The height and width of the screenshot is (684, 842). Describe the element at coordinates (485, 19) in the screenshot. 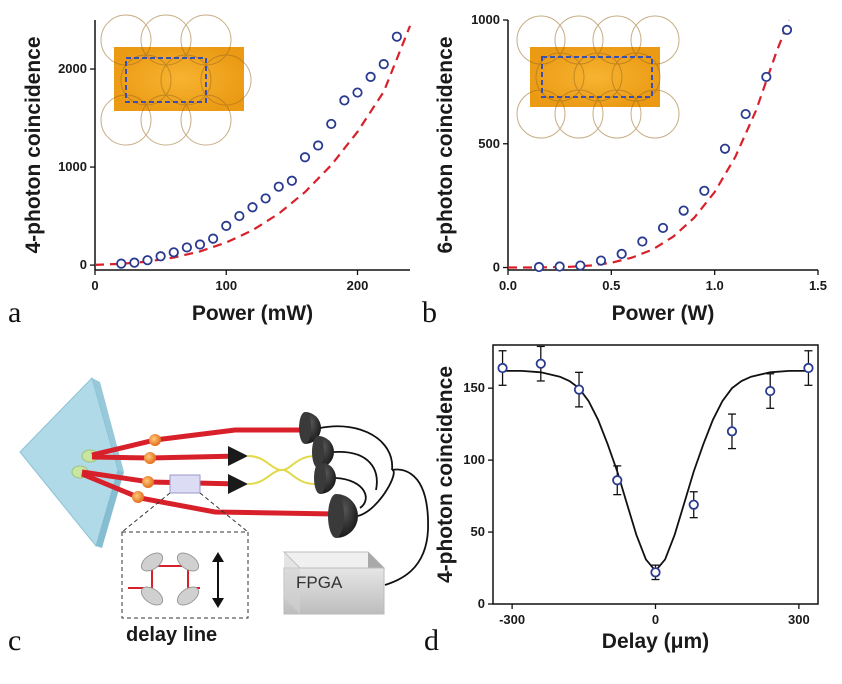

I see `chart-b-ytick-label: 1000` at that location.